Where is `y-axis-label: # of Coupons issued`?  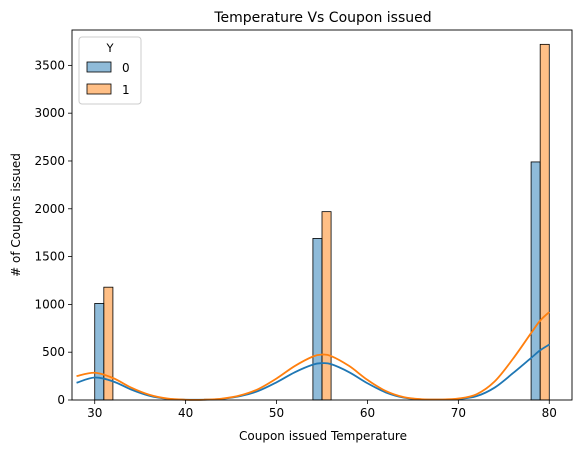
y-axis-label: # of Coupons issued is located at coordinates (16, 215).